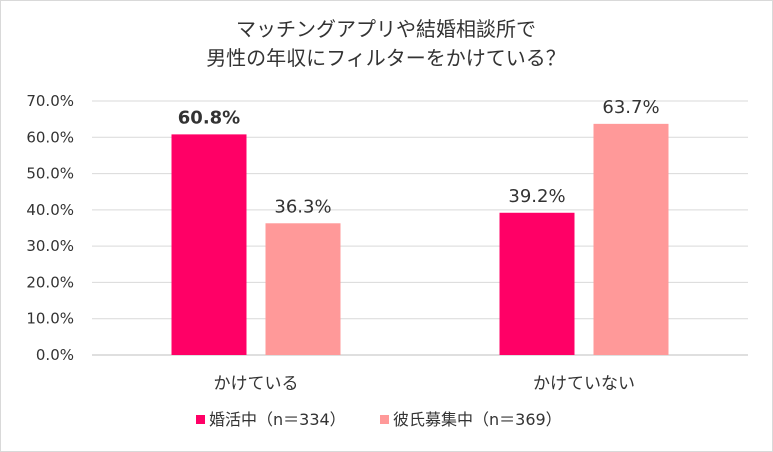 The width and height of the screenshot is (773, 452). Describe the element at coordinates (425, 384) in the screenshot. I see `x-axis-categories: かけている かけていない` at that location.